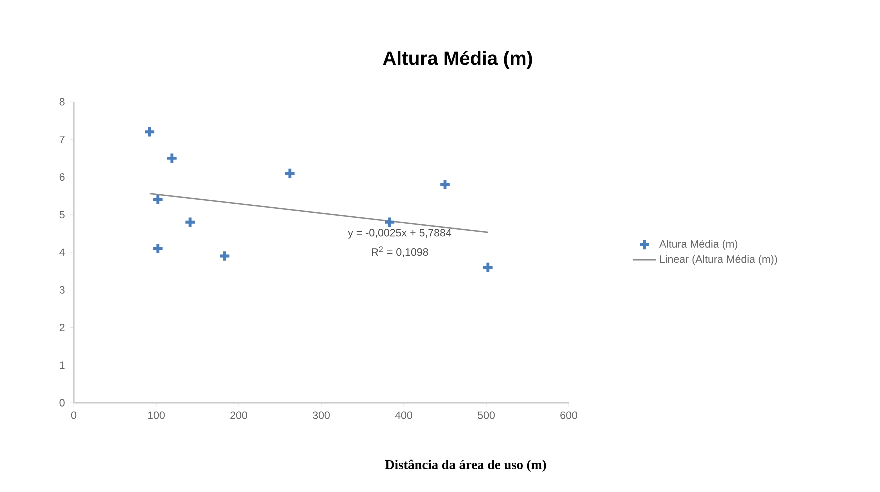 This screenshot has width=880, height=492. What do you see at coordinates (569, 416) in the screenshot?
I see `x-tick-label: 600` at bounding box center [569, 416].